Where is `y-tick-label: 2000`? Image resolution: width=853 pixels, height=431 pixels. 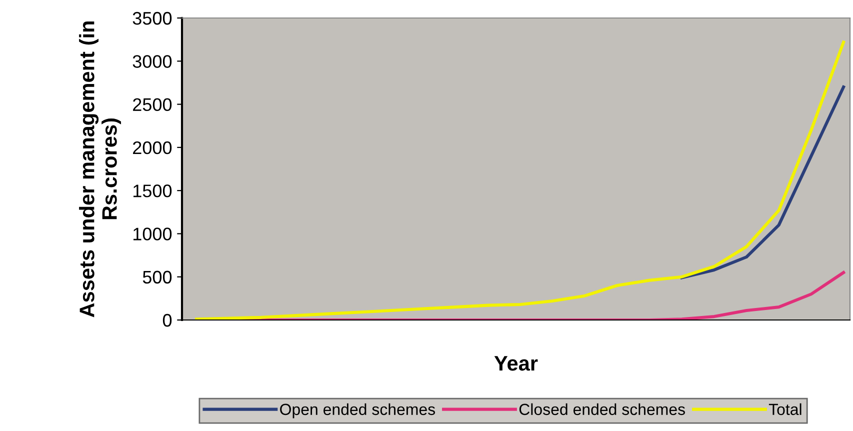 y-tick-label: 2000 is located at coordinates (152, 147).